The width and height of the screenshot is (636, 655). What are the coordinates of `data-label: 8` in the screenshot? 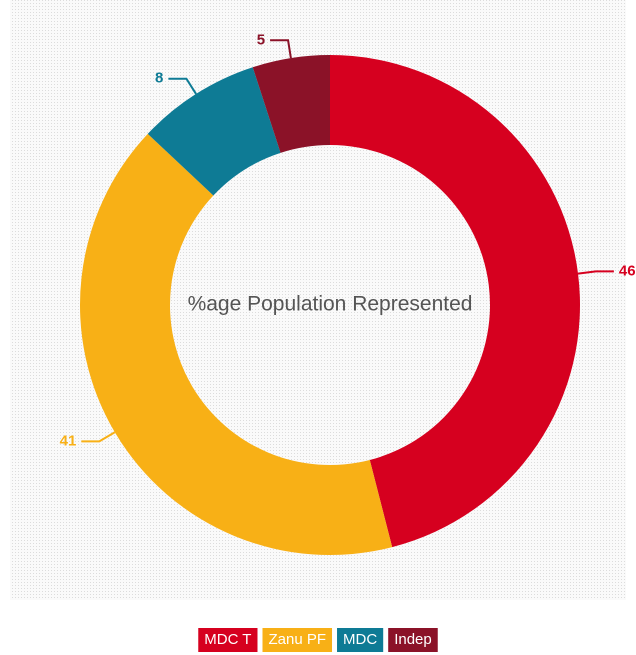 It's located at (159, 78).